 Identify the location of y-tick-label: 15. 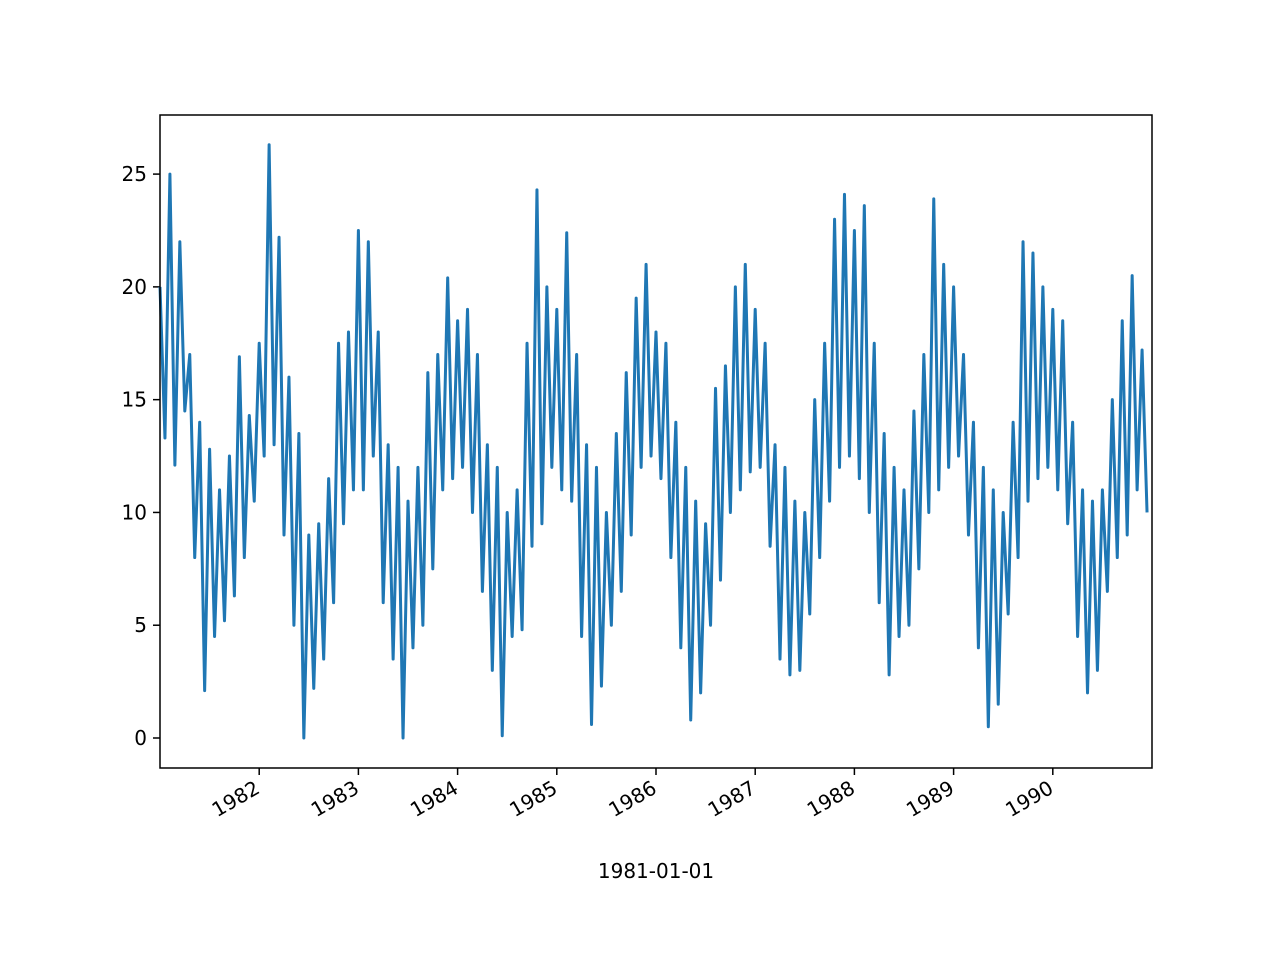
(134, 400).